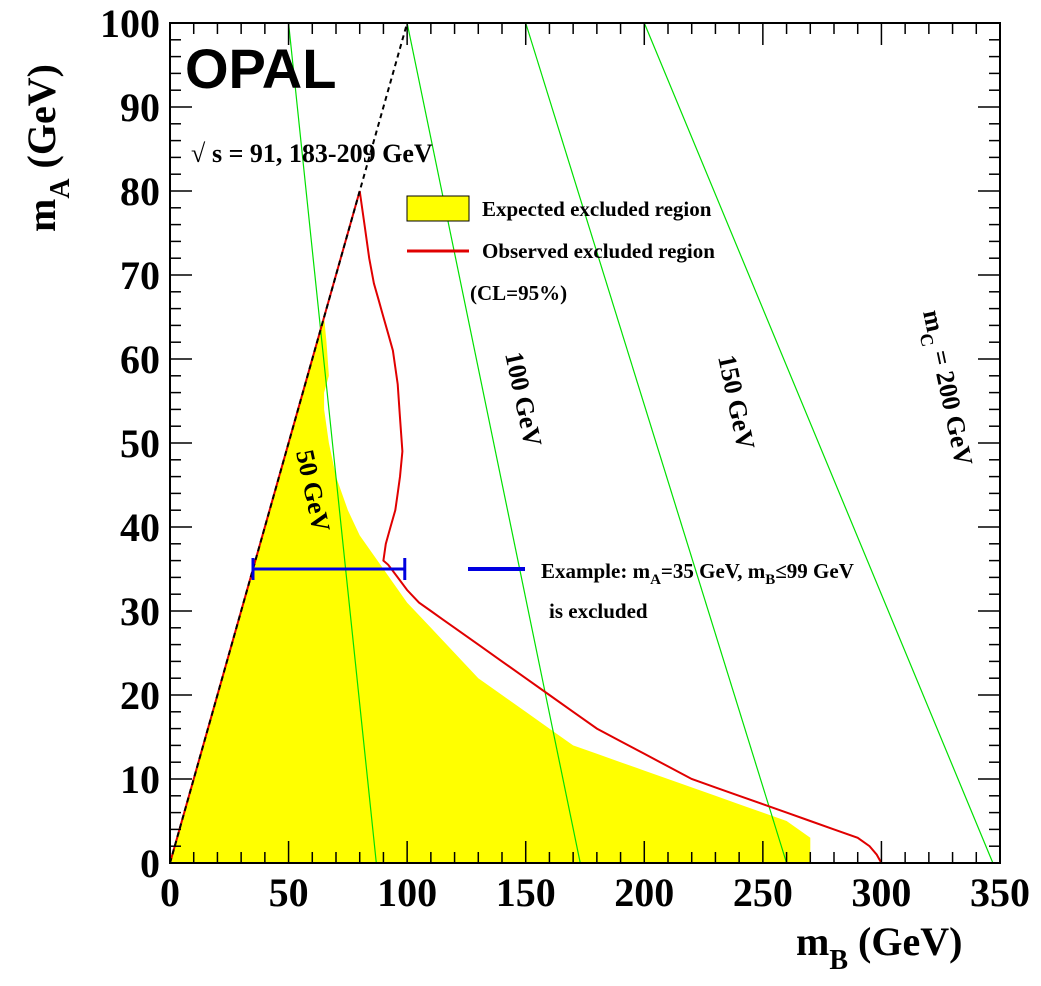 This screenshot has width=1041, height=986. Describe the element at coordinates (597, 209) in the screenshot. I see `legend-expected-label: Expected excluded region` at that location.